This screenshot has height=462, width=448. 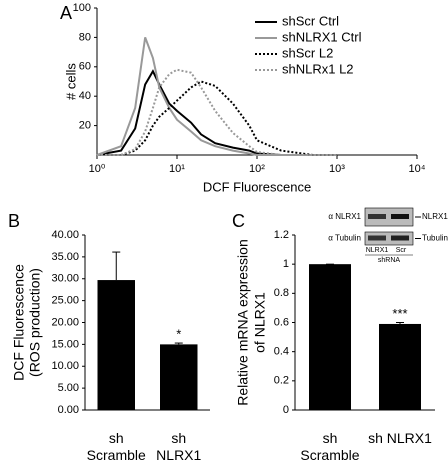 I want to click on inset-band-label: NLRX1, so click(x=435, y=216).